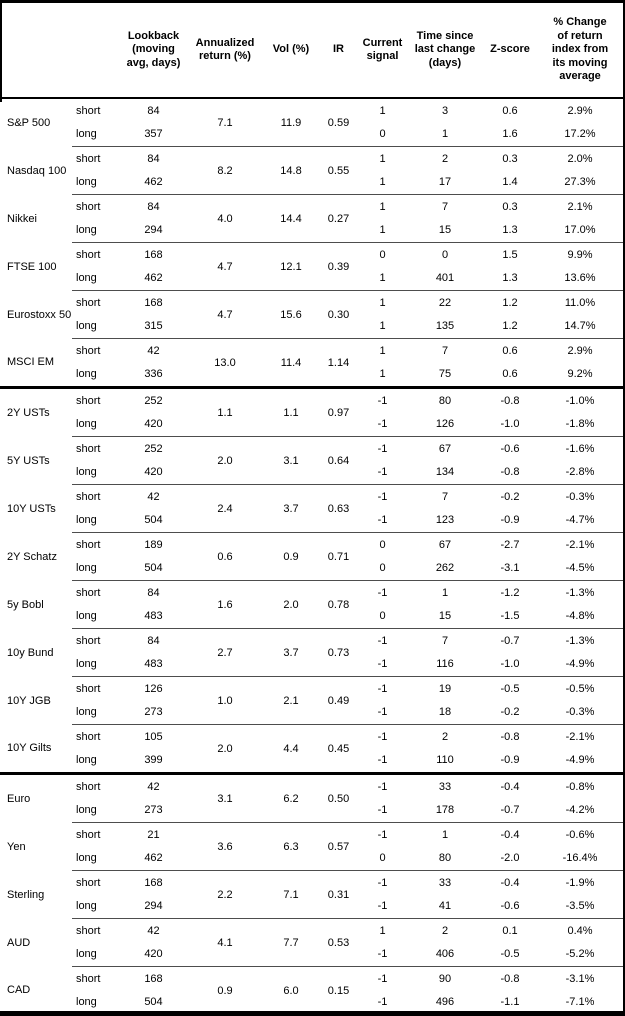 The width and height of the screenshot is (625, 1016). Describe the element at coordinates (153, 592) in the screenshot. I see `lookback-value: 84` at that location.